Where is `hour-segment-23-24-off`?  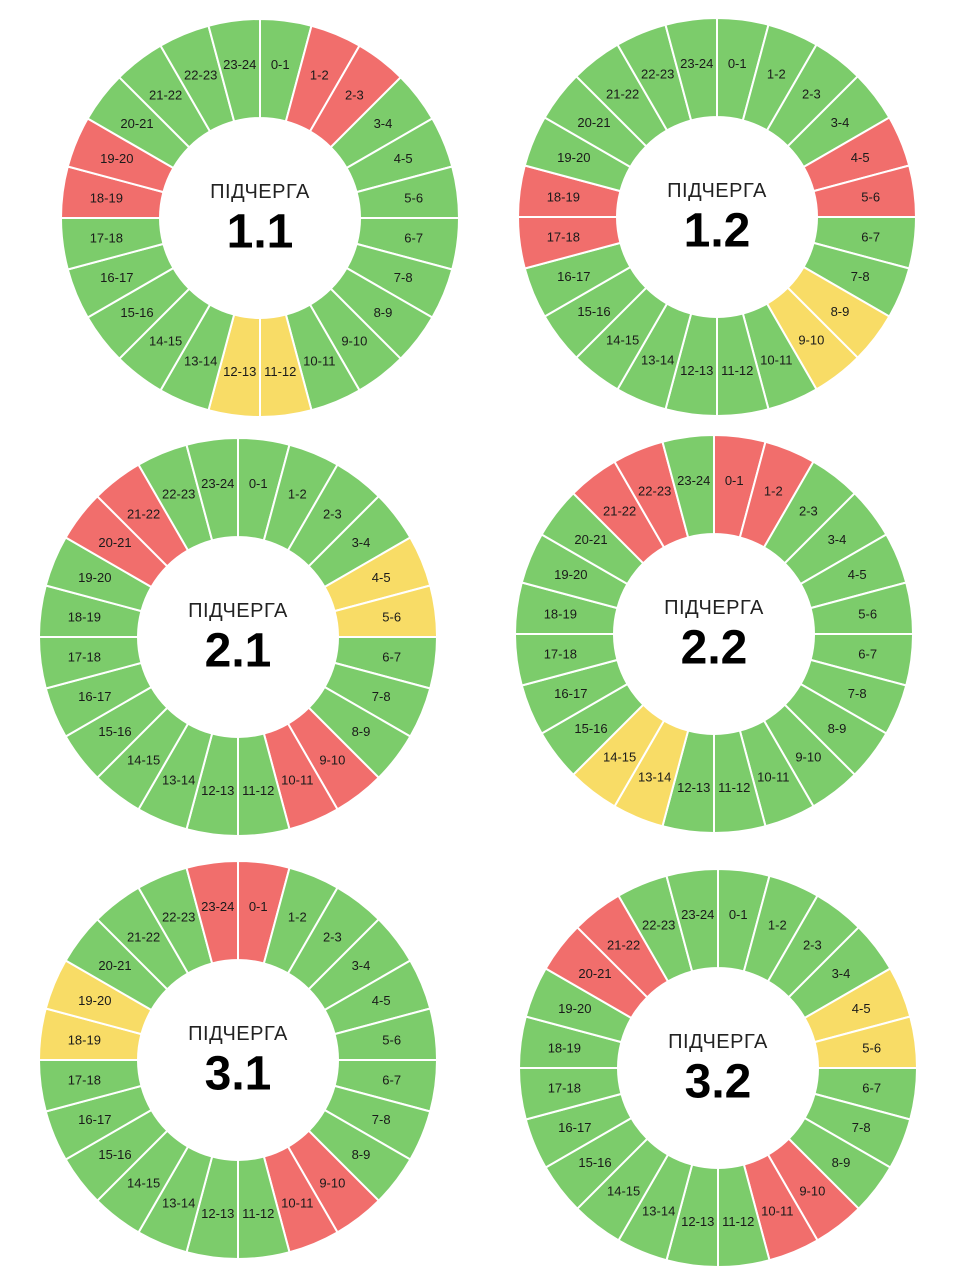
hour-segment-23-24-off is located at coordinates (212, 912).